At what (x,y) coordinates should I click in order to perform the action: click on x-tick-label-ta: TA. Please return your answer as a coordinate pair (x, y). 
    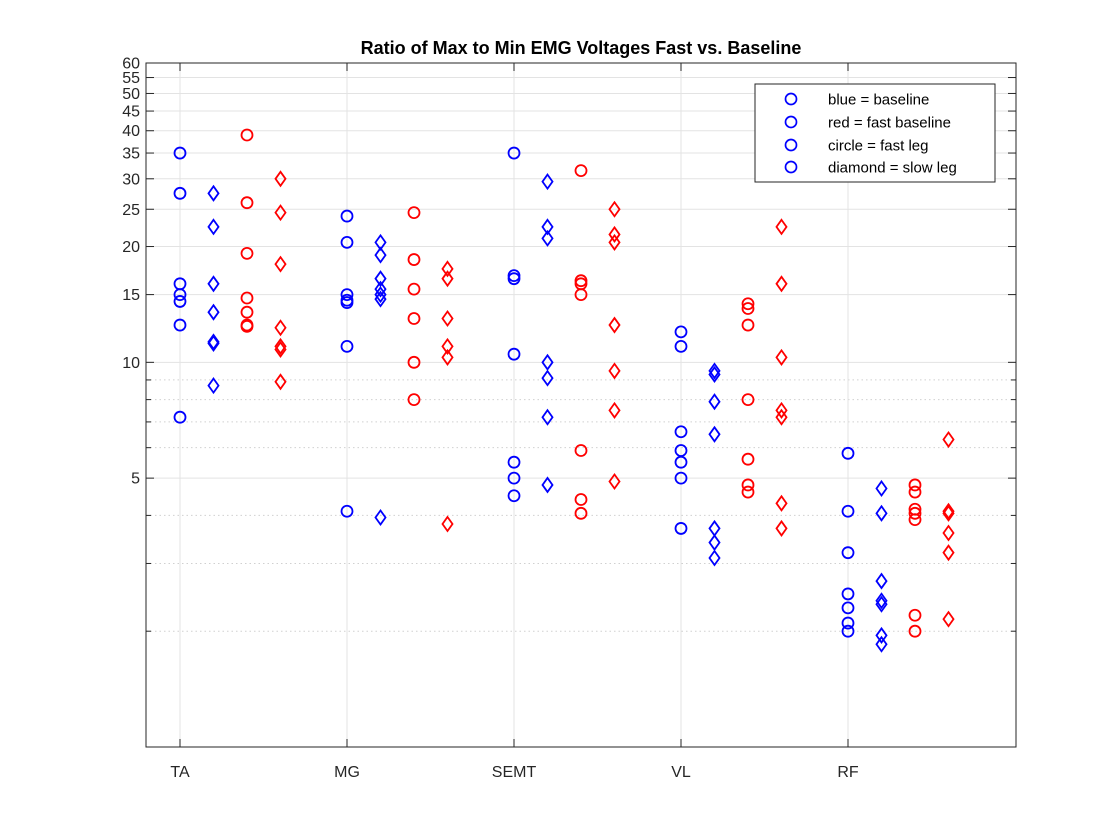
    Looking at the image, I should click on (180, 772).